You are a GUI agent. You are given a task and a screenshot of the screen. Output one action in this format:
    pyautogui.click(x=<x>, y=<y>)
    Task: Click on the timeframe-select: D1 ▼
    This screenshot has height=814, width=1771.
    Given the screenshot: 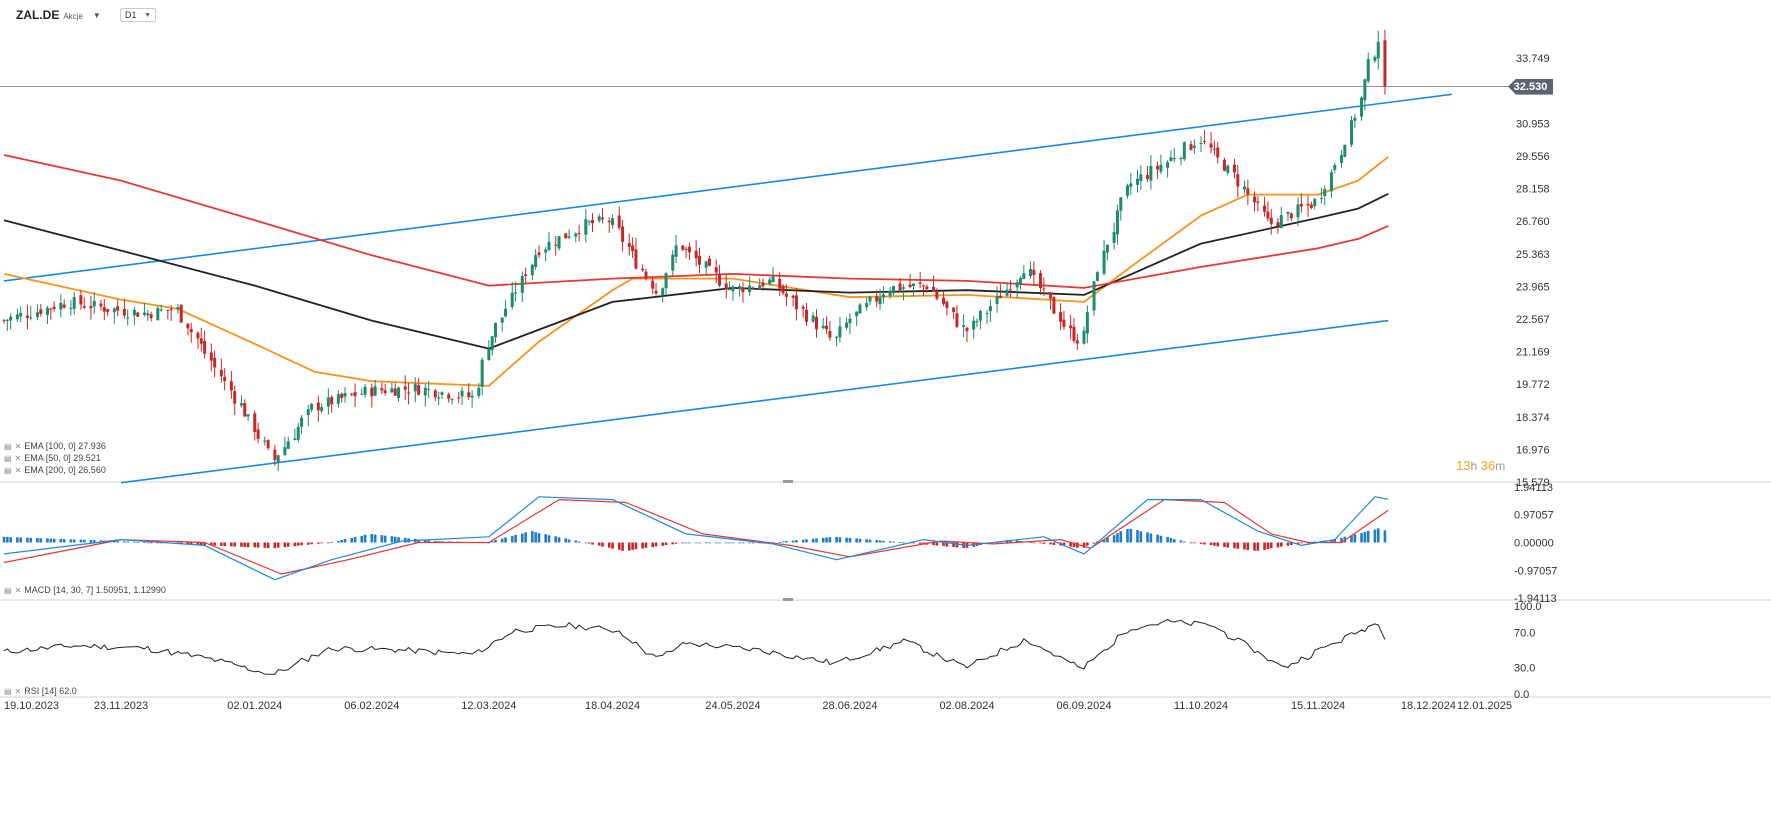 What is the action you would take?
    pyautogui.click(x=138, y=15)
    